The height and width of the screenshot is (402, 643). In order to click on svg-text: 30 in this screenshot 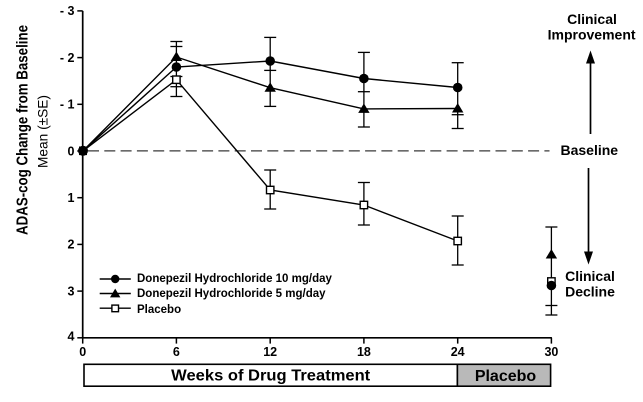, I will do `click(551, 352)`.